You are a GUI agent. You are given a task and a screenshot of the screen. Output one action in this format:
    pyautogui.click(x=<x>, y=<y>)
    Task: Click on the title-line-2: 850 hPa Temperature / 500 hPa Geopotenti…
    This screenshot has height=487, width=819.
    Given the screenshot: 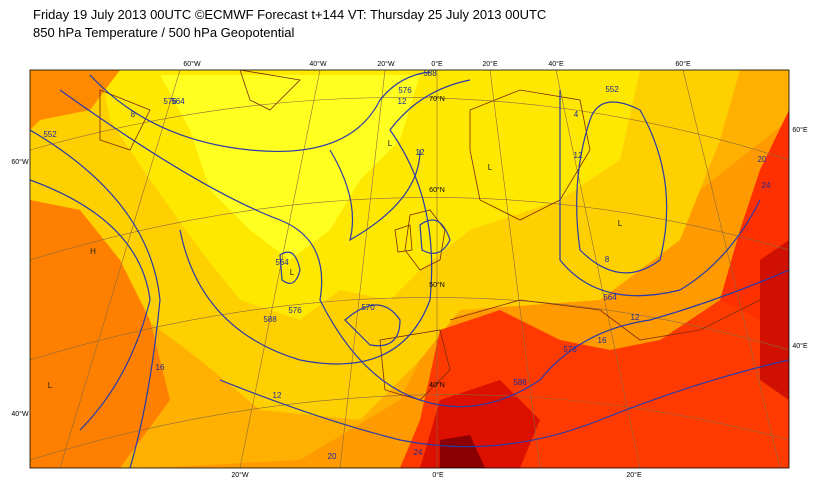 What is the action you would take?
    pyautogui.click(x=164, y=32)
    